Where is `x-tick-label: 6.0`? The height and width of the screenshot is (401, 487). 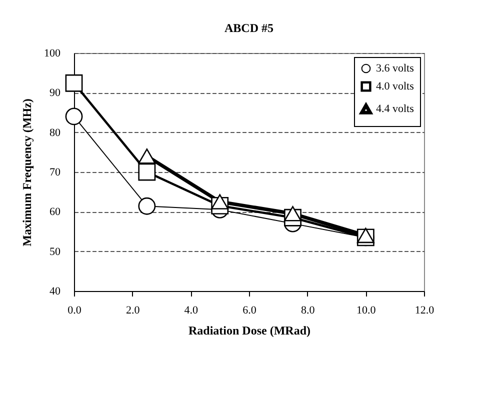
x-tick-label: 6.0 is located at coordinates (249, 310).